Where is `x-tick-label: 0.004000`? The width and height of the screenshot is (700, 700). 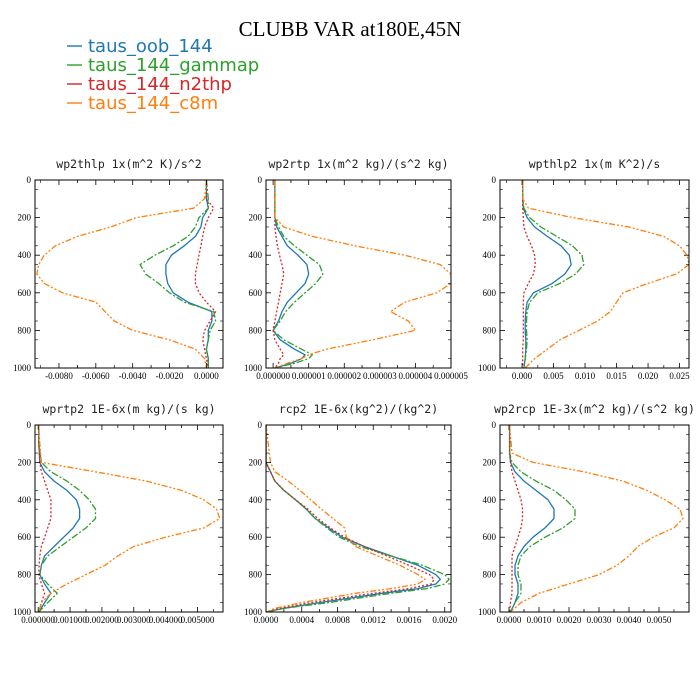 x-tick-label: 0.004000 is located at coordinates (166, 620).